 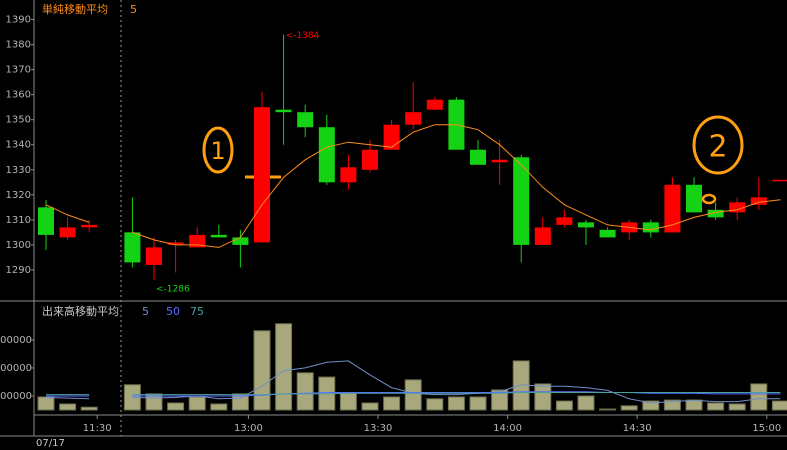 I want to click on y-tick-label: 1000000, so click(x=16, y=396).